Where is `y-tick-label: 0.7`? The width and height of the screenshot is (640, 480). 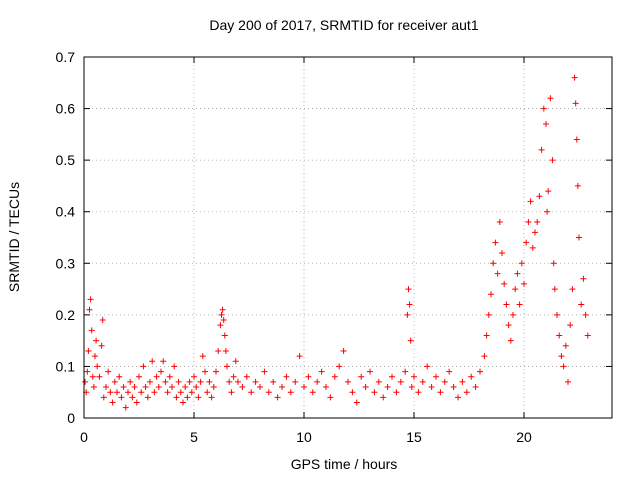
y-tick-label: 0.7 is located at coordinates (66, 57).